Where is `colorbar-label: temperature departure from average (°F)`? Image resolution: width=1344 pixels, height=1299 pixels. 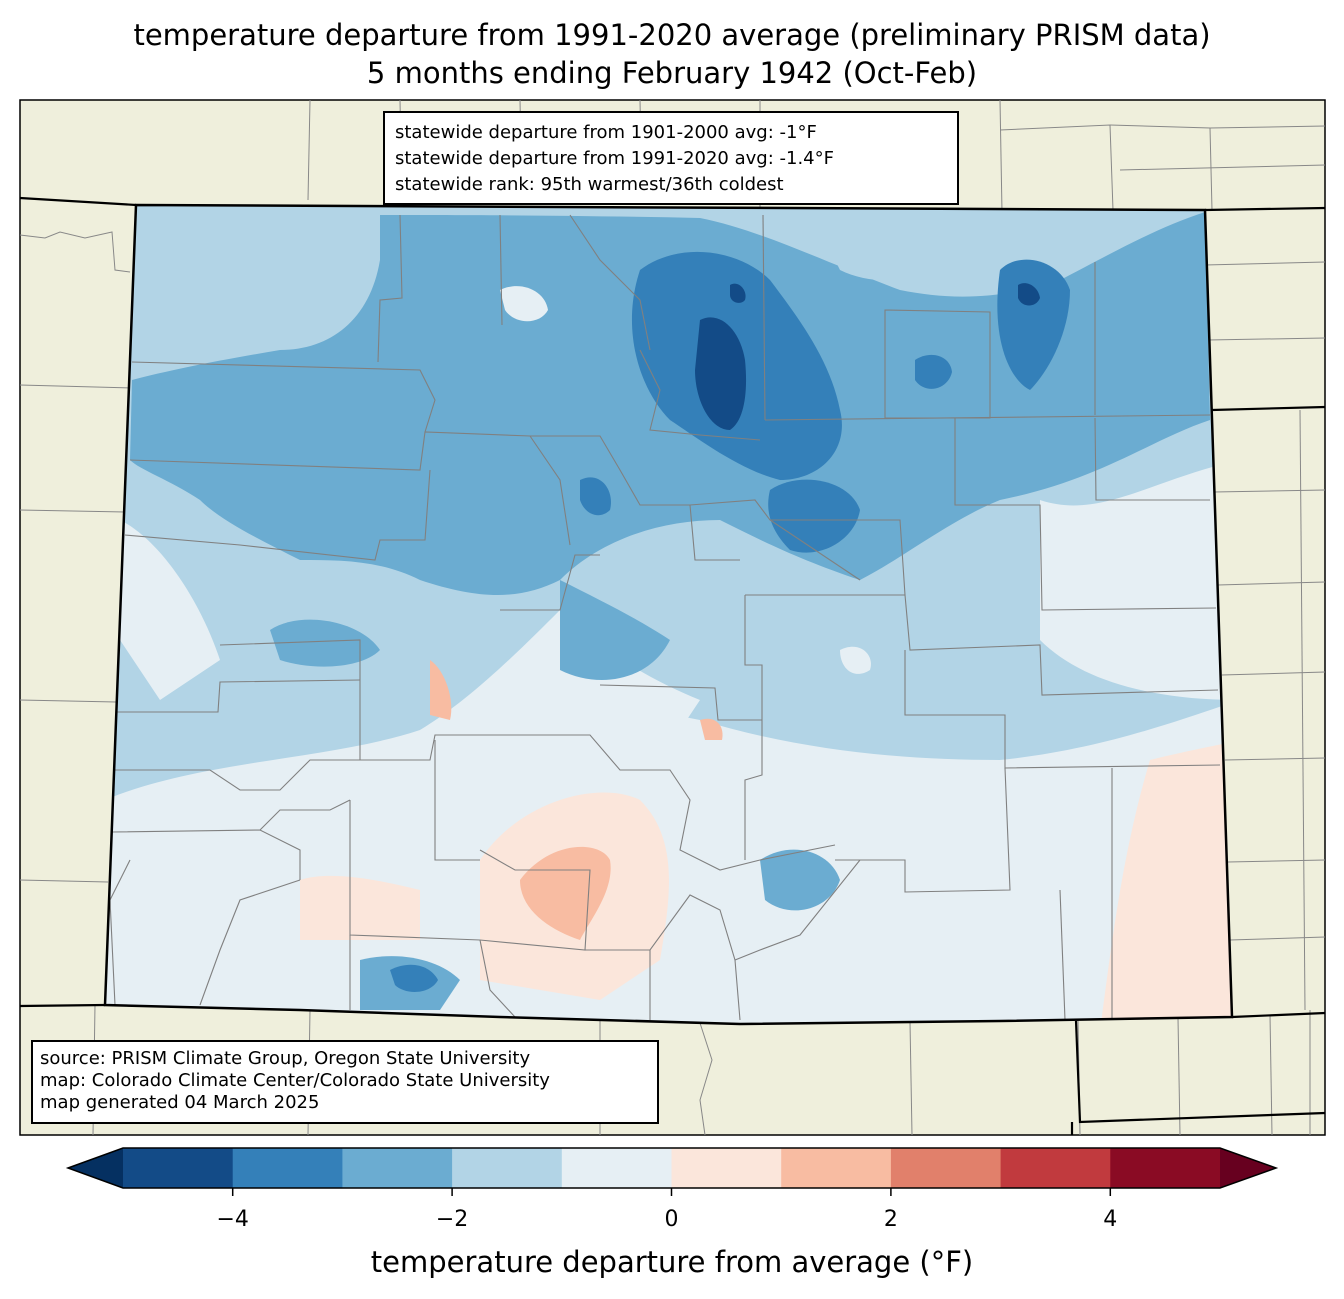 colorbar-label: temperature departure from average (°F) is located at coordinates (672, 1262).